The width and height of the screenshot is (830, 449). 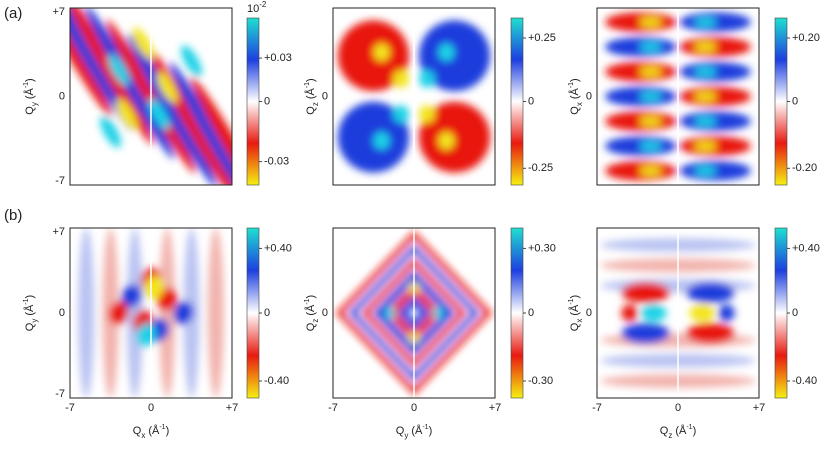 What do you see at coordinates (670, 435) in the screenshot?
I see `x-axis-label-part: z` at bounding box center [670, 435].